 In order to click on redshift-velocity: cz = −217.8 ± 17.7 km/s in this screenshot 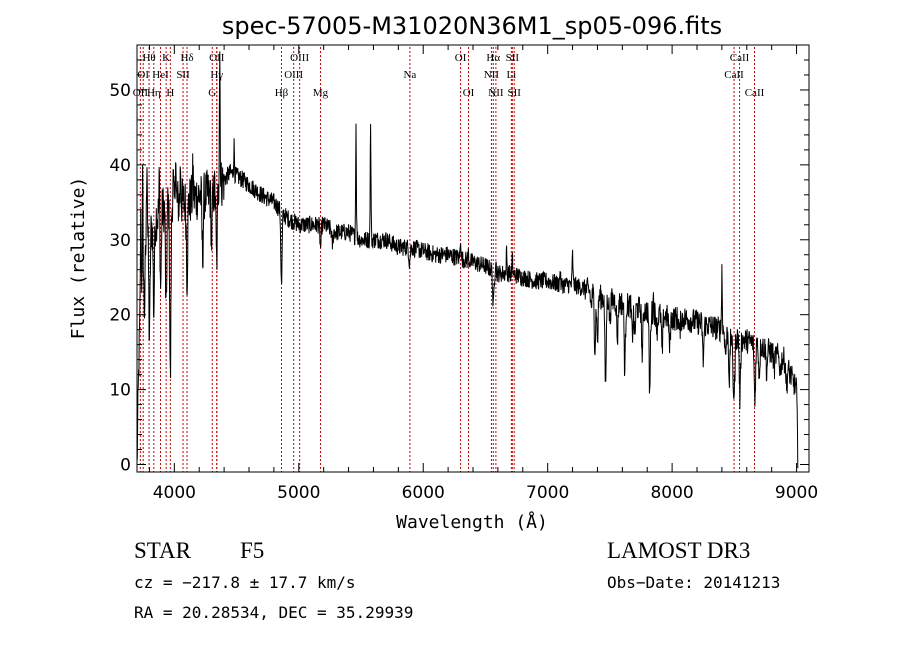, I will do `click(245, 582)`.